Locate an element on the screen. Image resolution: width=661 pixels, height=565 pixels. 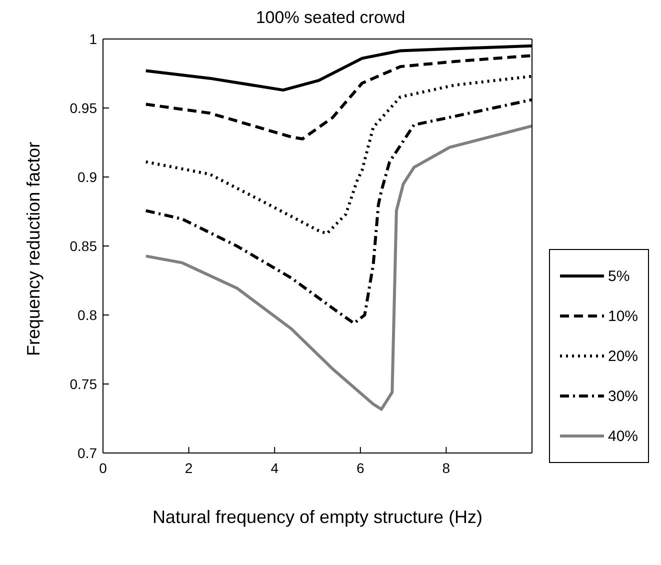
x-tick-label: 2 is located at coordinates (188, 468).